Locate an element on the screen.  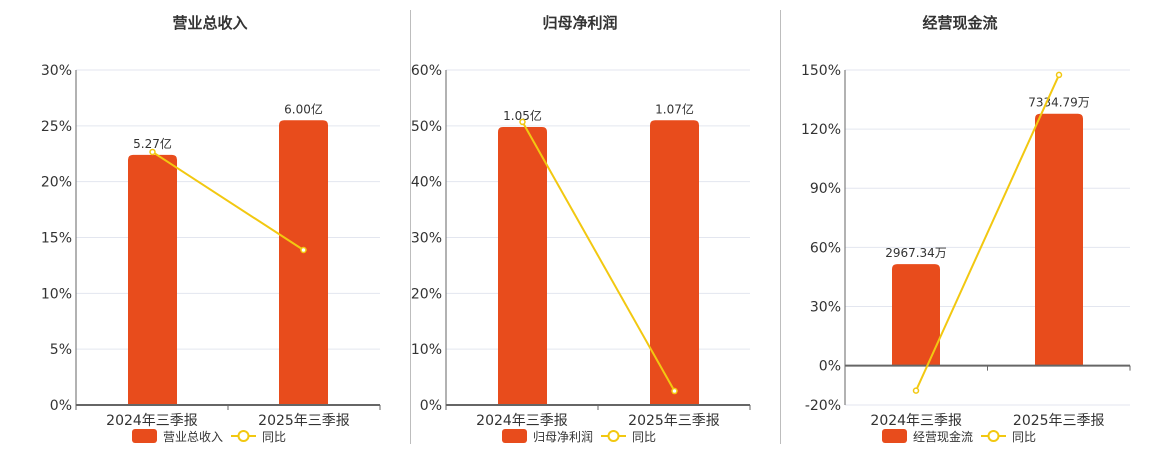
chart-title: 归母净利润 is located at coordinates (579, 23).